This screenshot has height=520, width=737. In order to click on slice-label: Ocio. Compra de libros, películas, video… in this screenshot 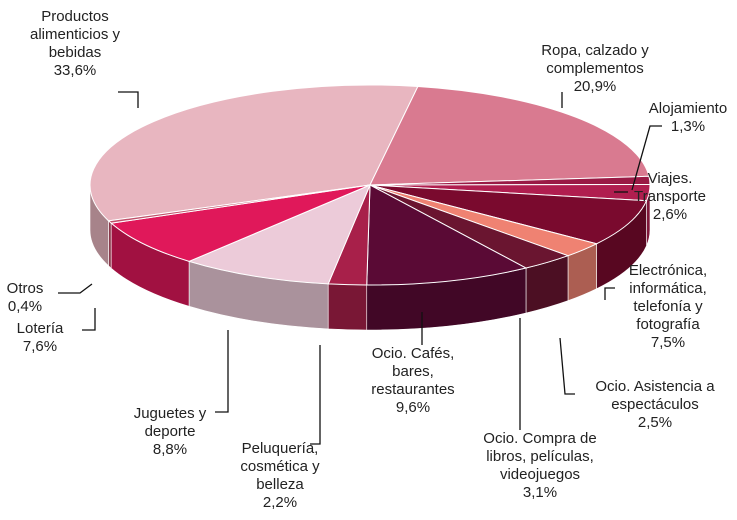, I will do `click(540, 466)`.